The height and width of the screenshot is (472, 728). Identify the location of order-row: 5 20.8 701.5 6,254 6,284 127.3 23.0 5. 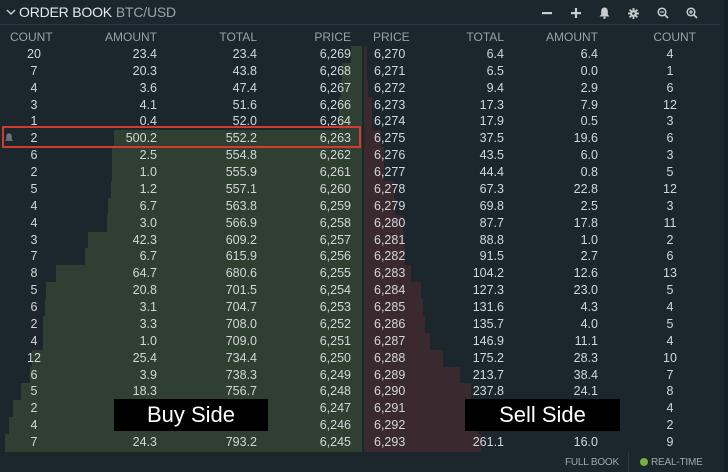
(364, 290).